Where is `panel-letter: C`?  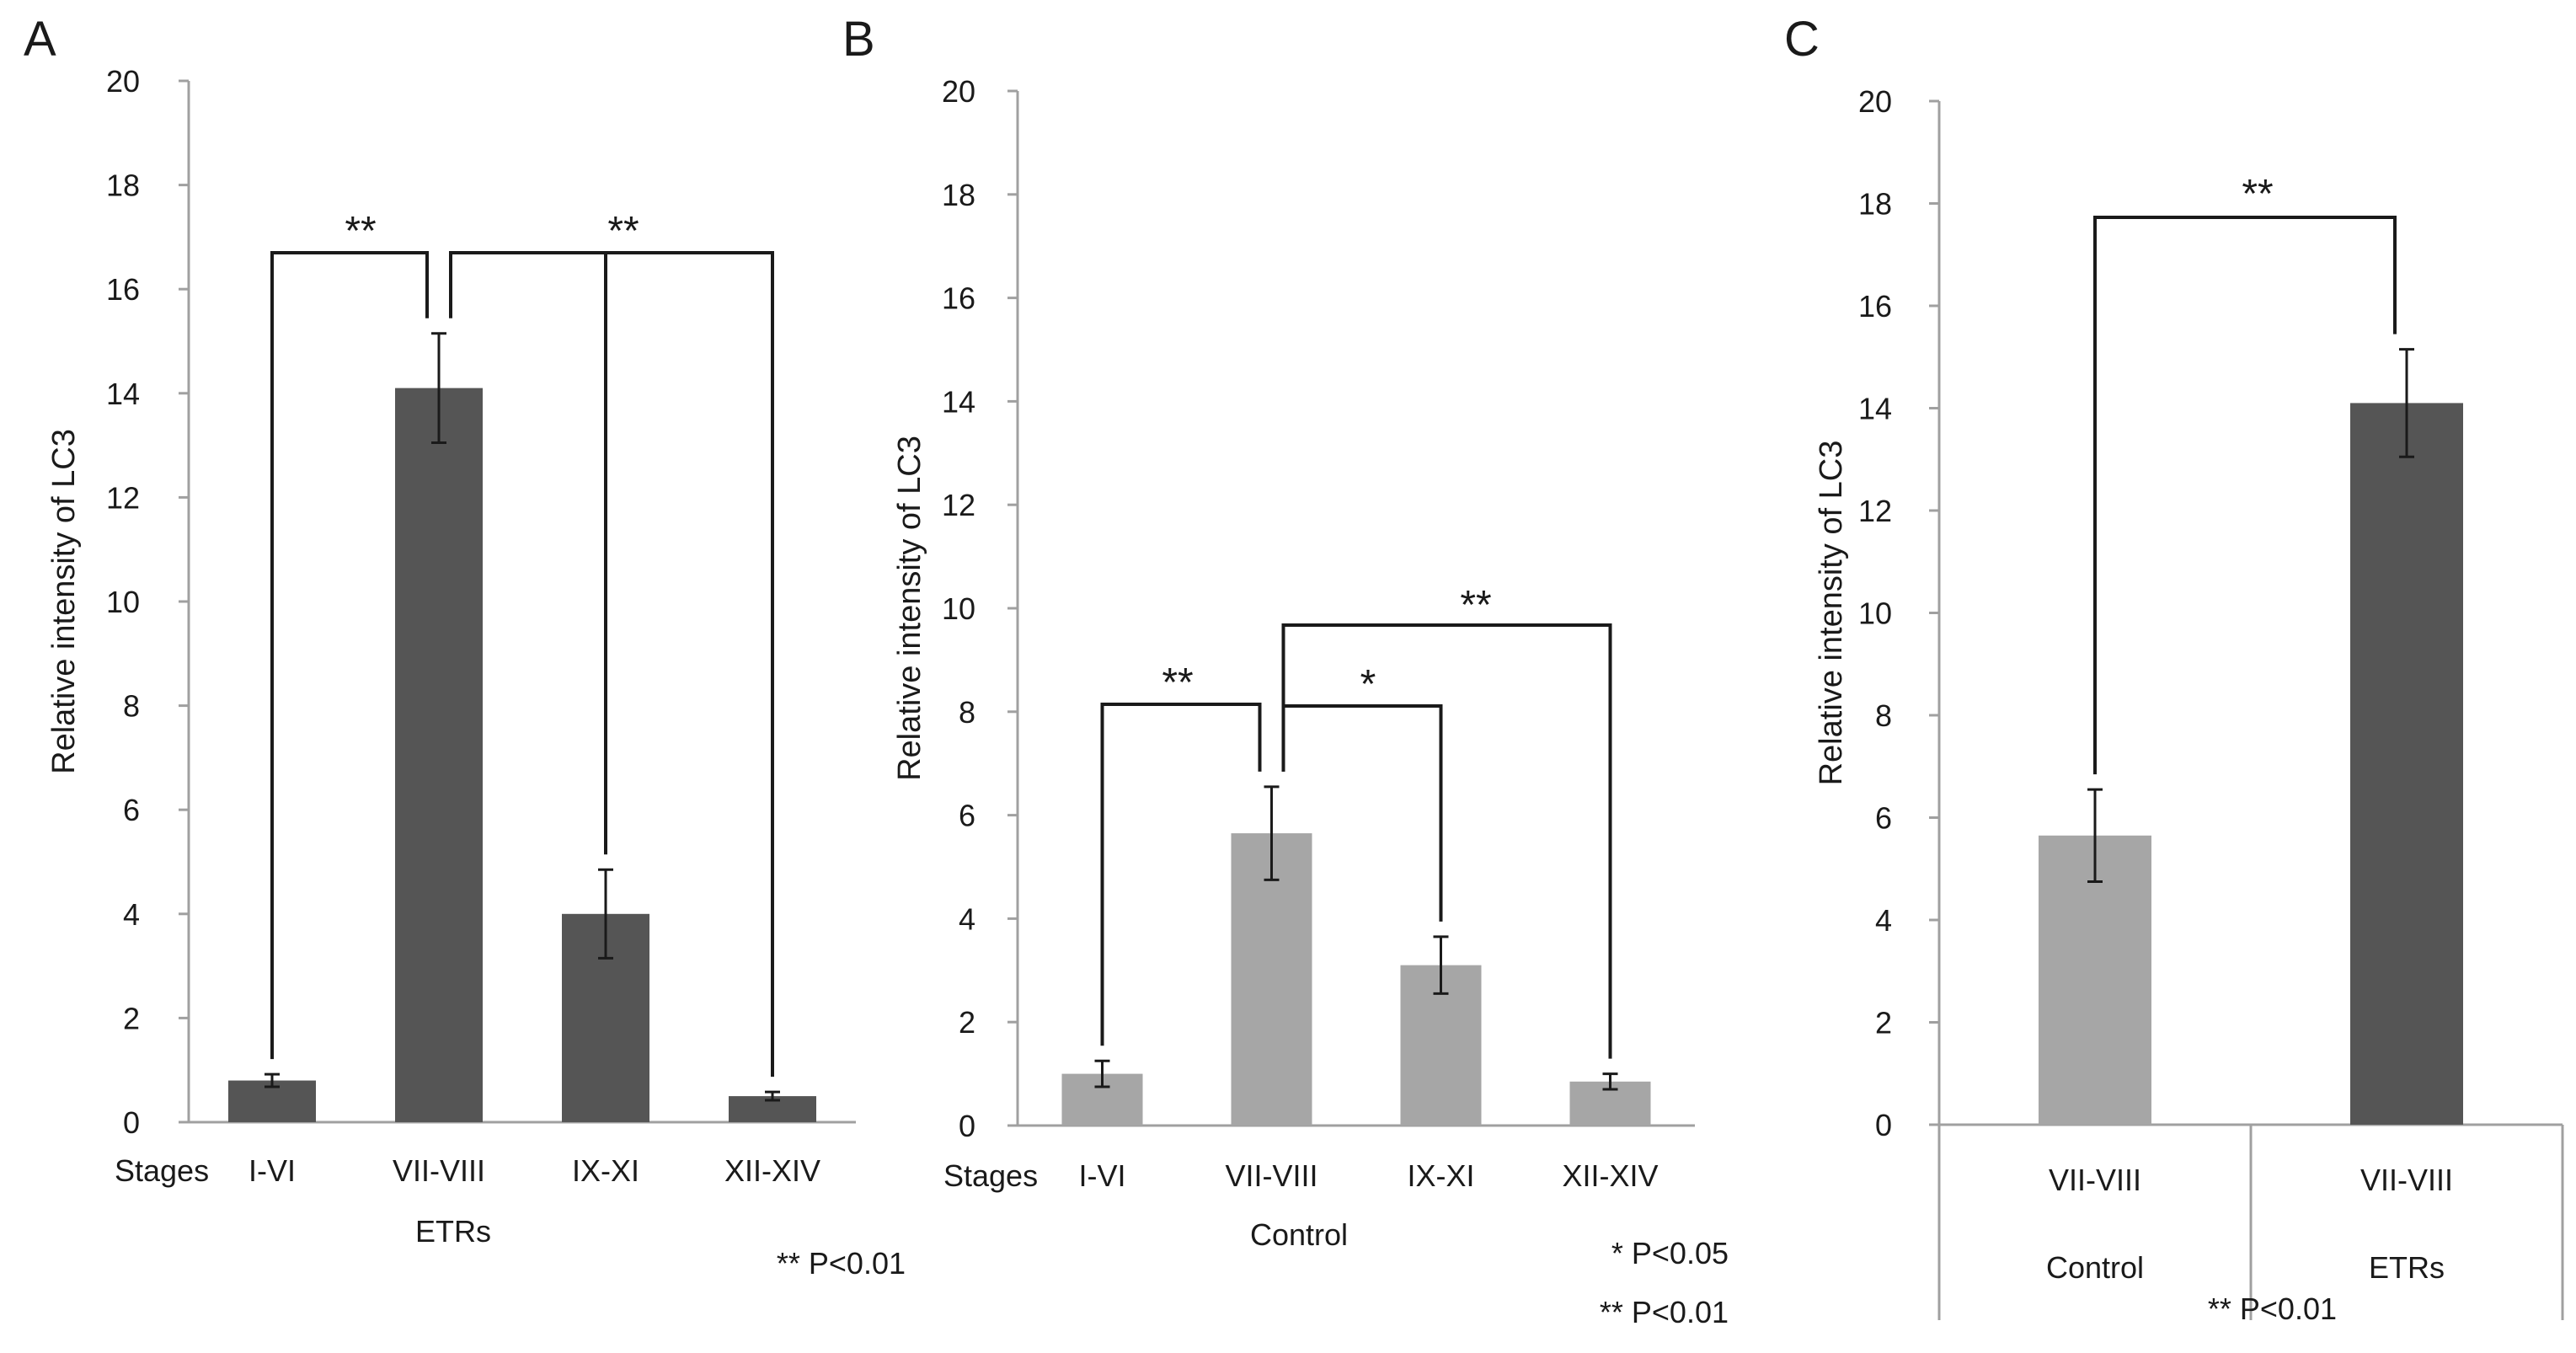
panel-letter: C is located at coordinates (1802, 40).